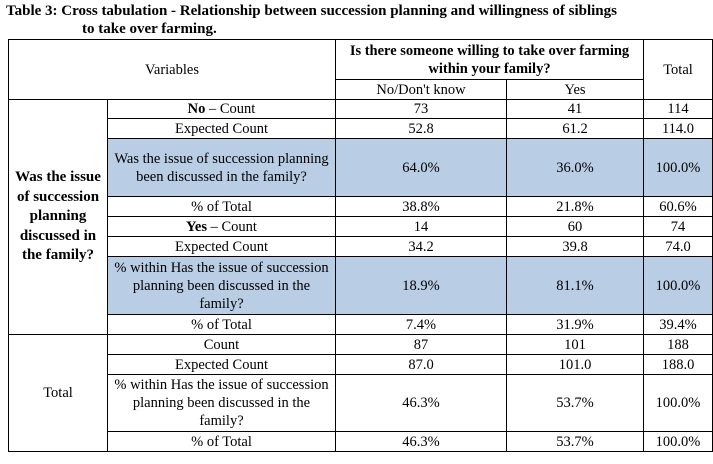 This screenshot has height=464, width=713. I want to click on cell-total: 188, so click(678, 344).